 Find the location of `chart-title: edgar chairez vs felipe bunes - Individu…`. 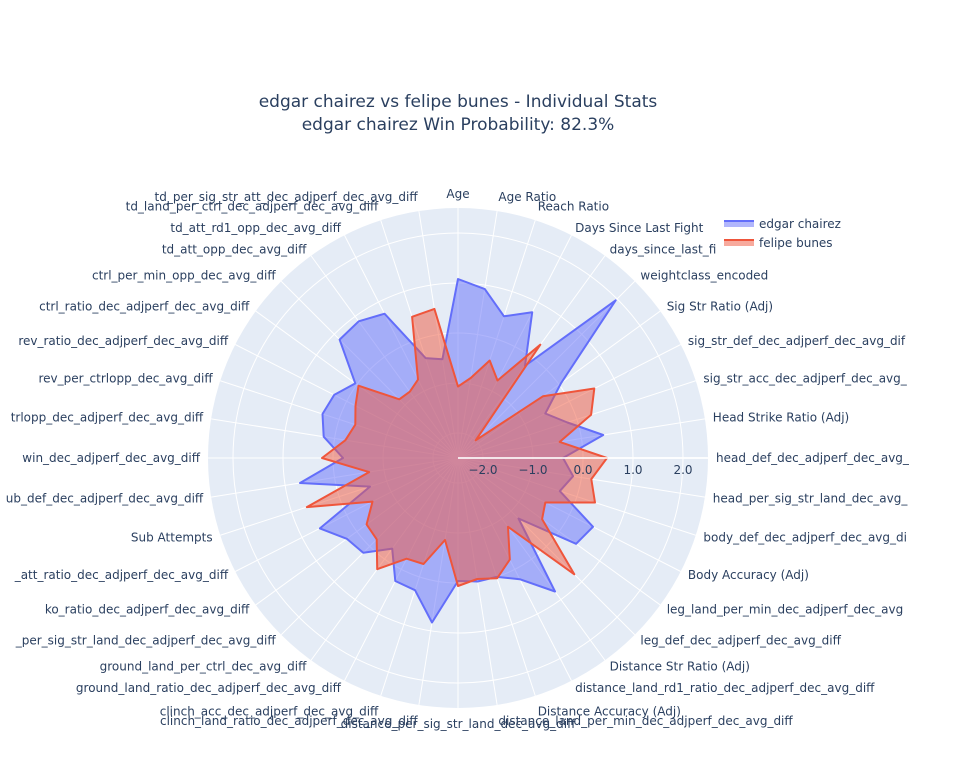

chart-title: edgar chairez vs felipe bunes - Individu… is located at coordinates (458, 102).